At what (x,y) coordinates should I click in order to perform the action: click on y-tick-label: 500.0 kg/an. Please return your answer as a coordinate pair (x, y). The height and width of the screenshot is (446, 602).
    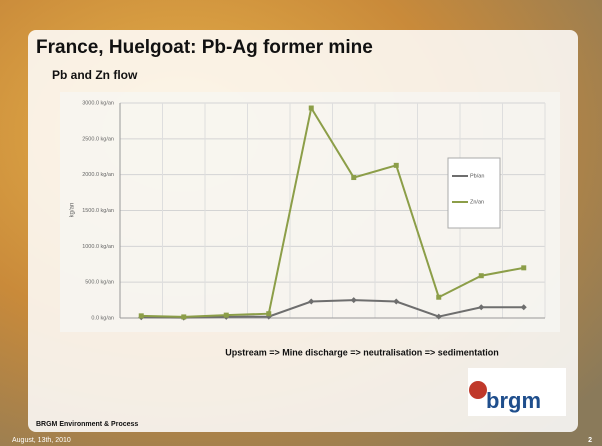
    Looking at the image, I should click on (99, 283).